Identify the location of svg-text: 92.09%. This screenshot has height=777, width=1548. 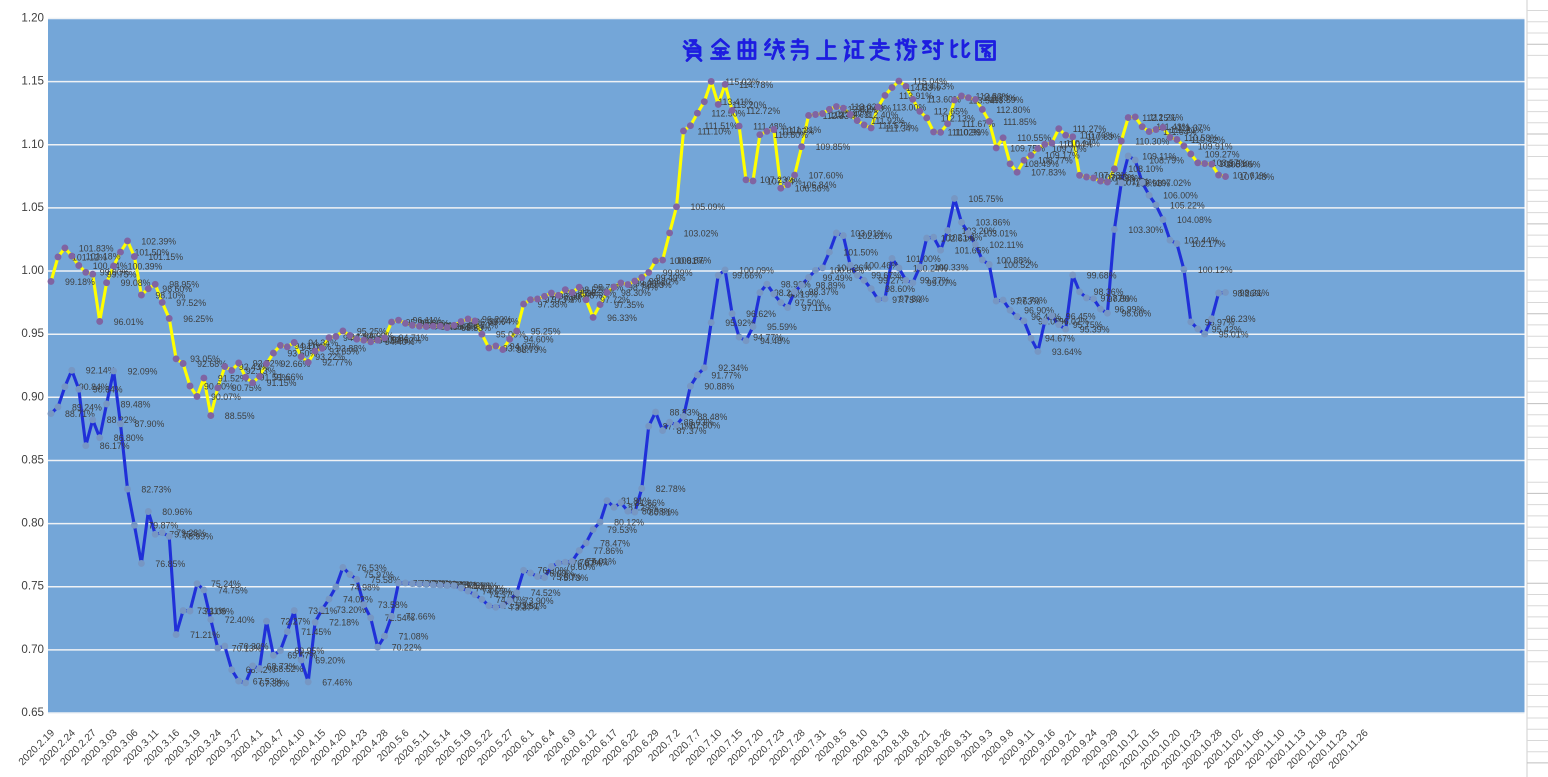
(143, 371).